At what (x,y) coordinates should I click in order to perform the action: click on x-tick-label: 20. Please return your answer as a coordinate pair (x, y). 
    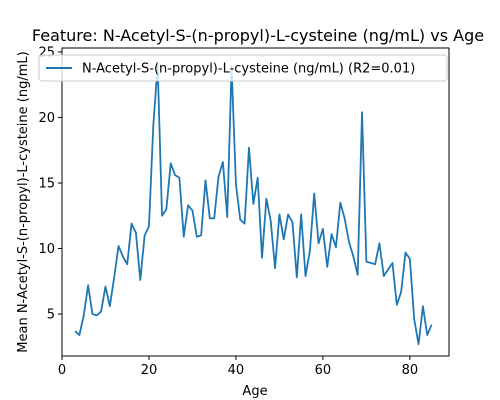
    Looking at the image, I should click on (149, 370).